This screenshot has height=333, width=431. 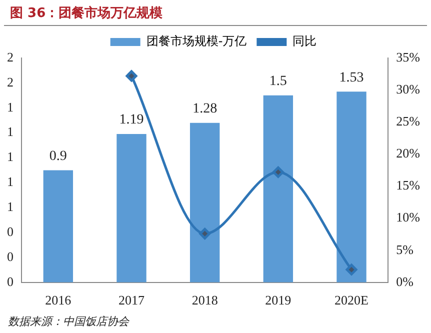 What do you see at coordinates (68, 322) in the screenshot?
I see `source-note: 数据来源：中国饭店协会` at bounding box center [68, 322].